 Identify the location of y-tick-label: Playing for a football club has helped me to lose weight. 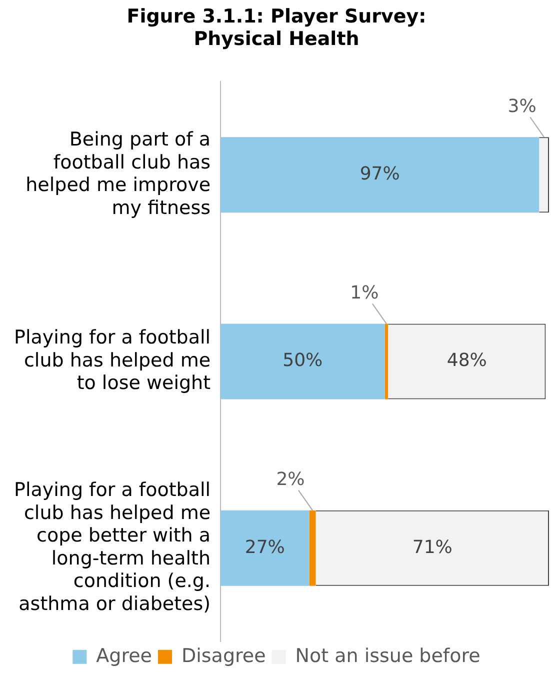
(112, 360).